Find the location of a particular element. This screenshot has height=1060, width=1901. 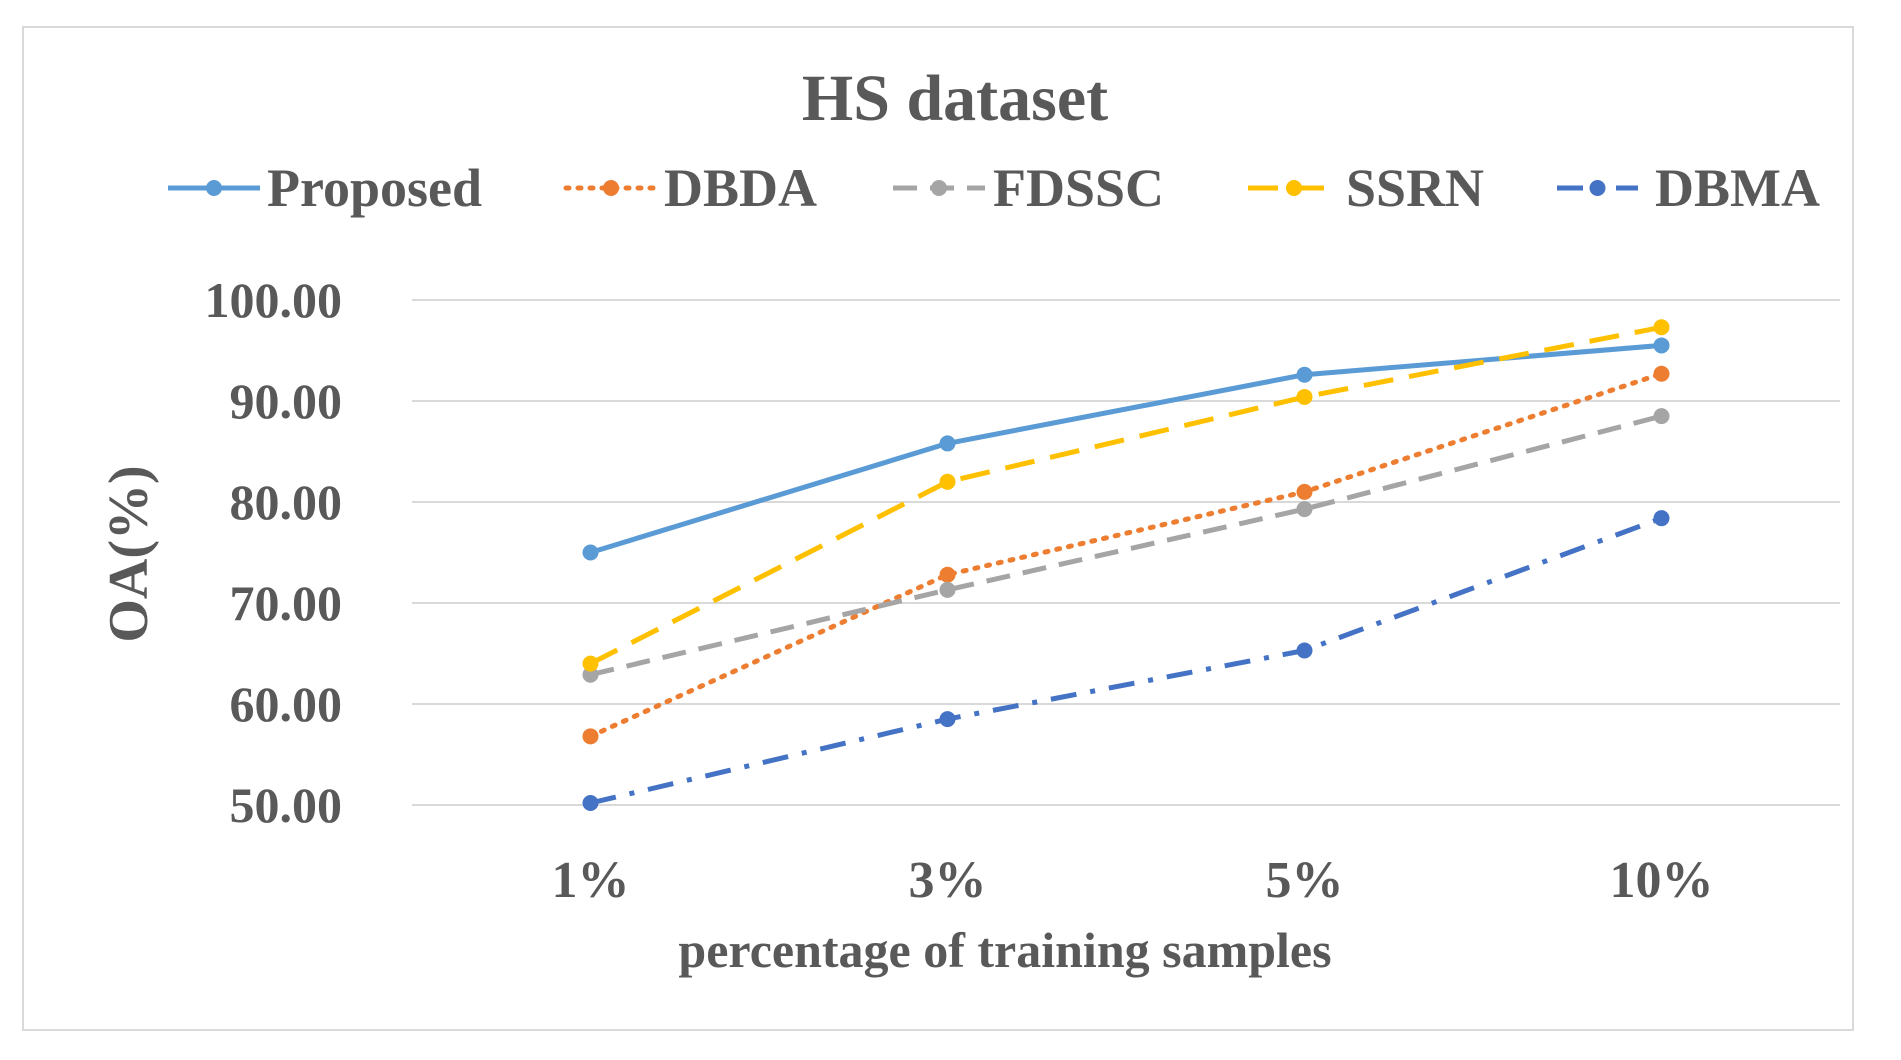

series-proposed is located at coordinates (1126, 449).